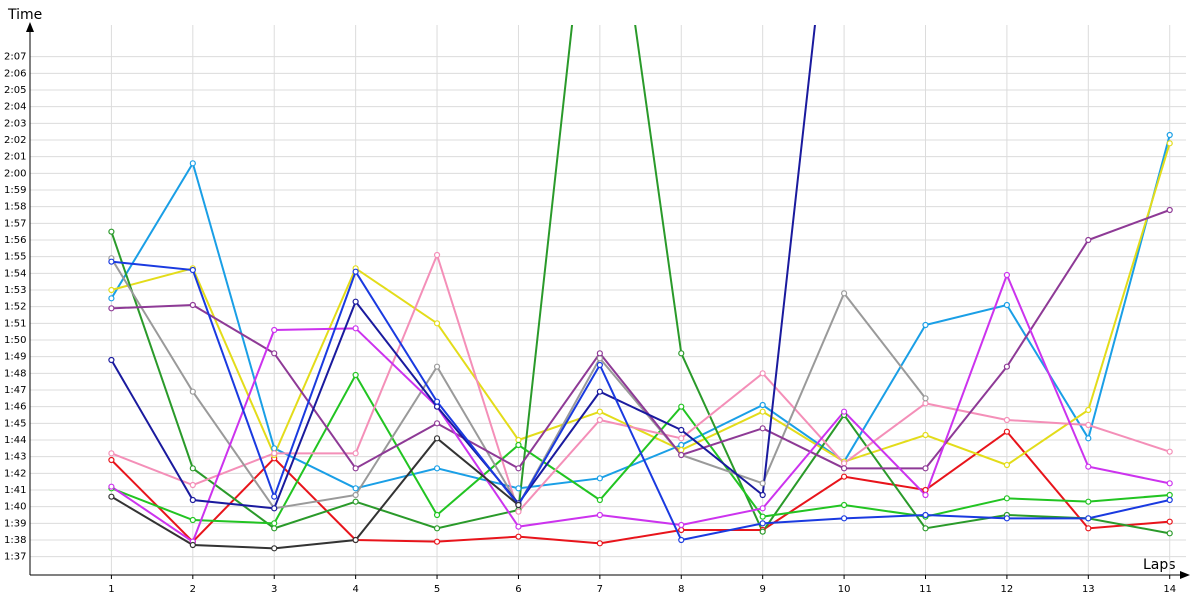 The image size is (1200, 600). I want to click on y-tick-label: 1:44, so click(15, 440).